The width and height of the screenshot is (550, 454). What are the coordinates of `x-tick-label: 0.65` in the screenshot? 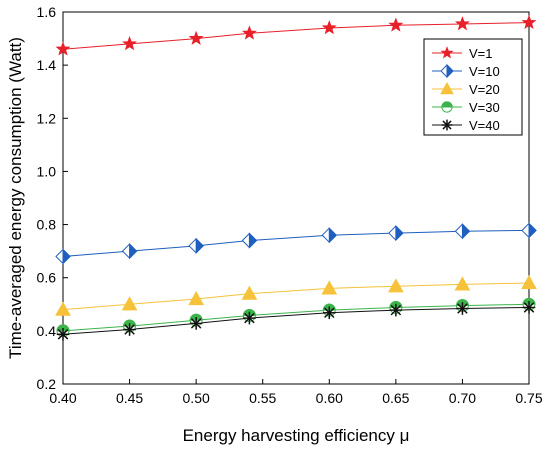 It's located at (395, 398).